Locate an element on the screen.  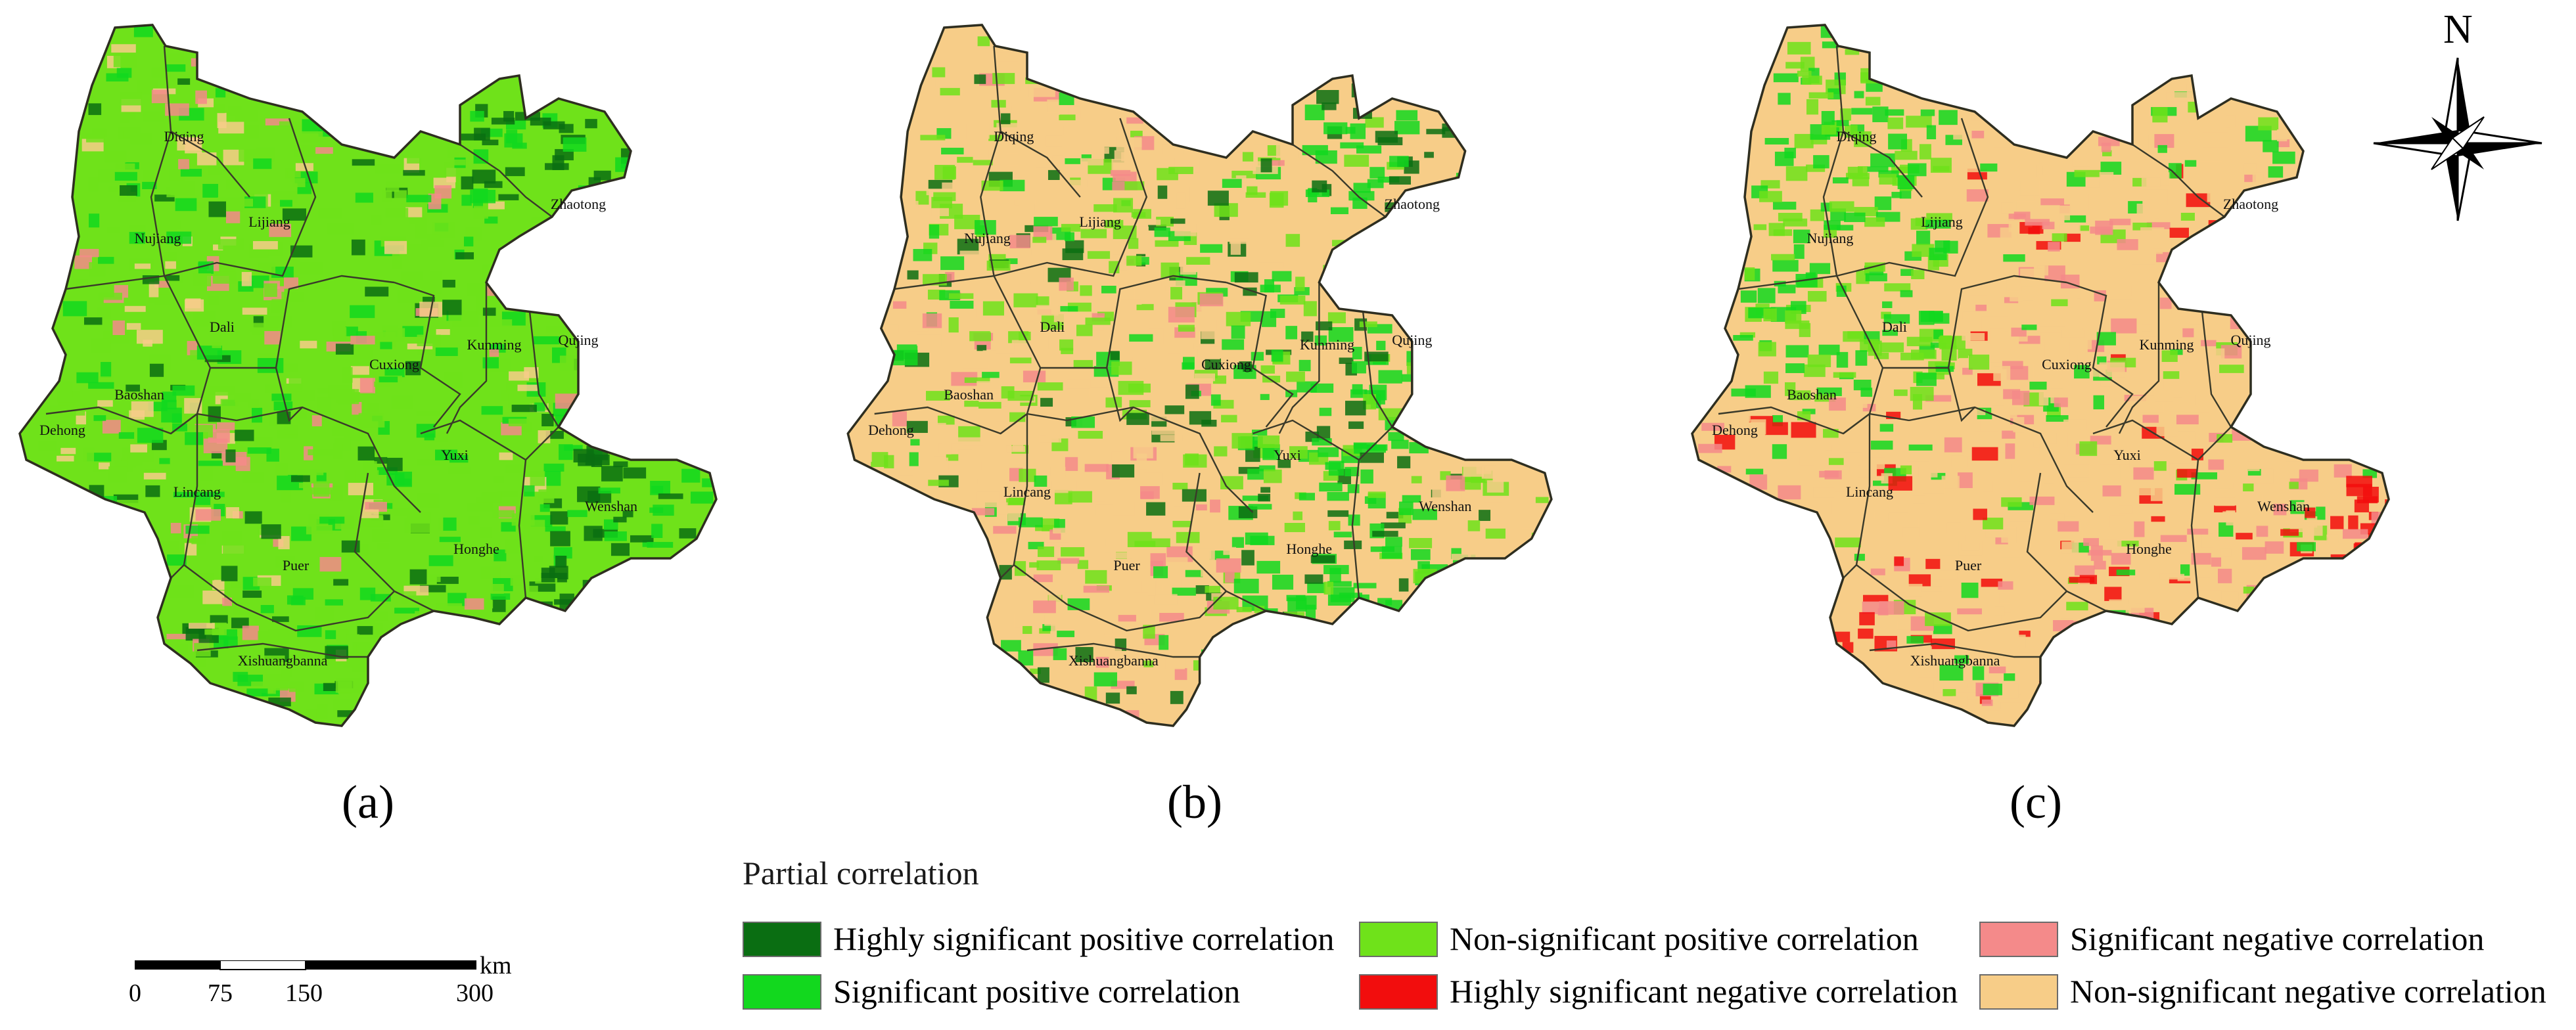
scale-tick-300: 300 is located at coordinates (475, 993).